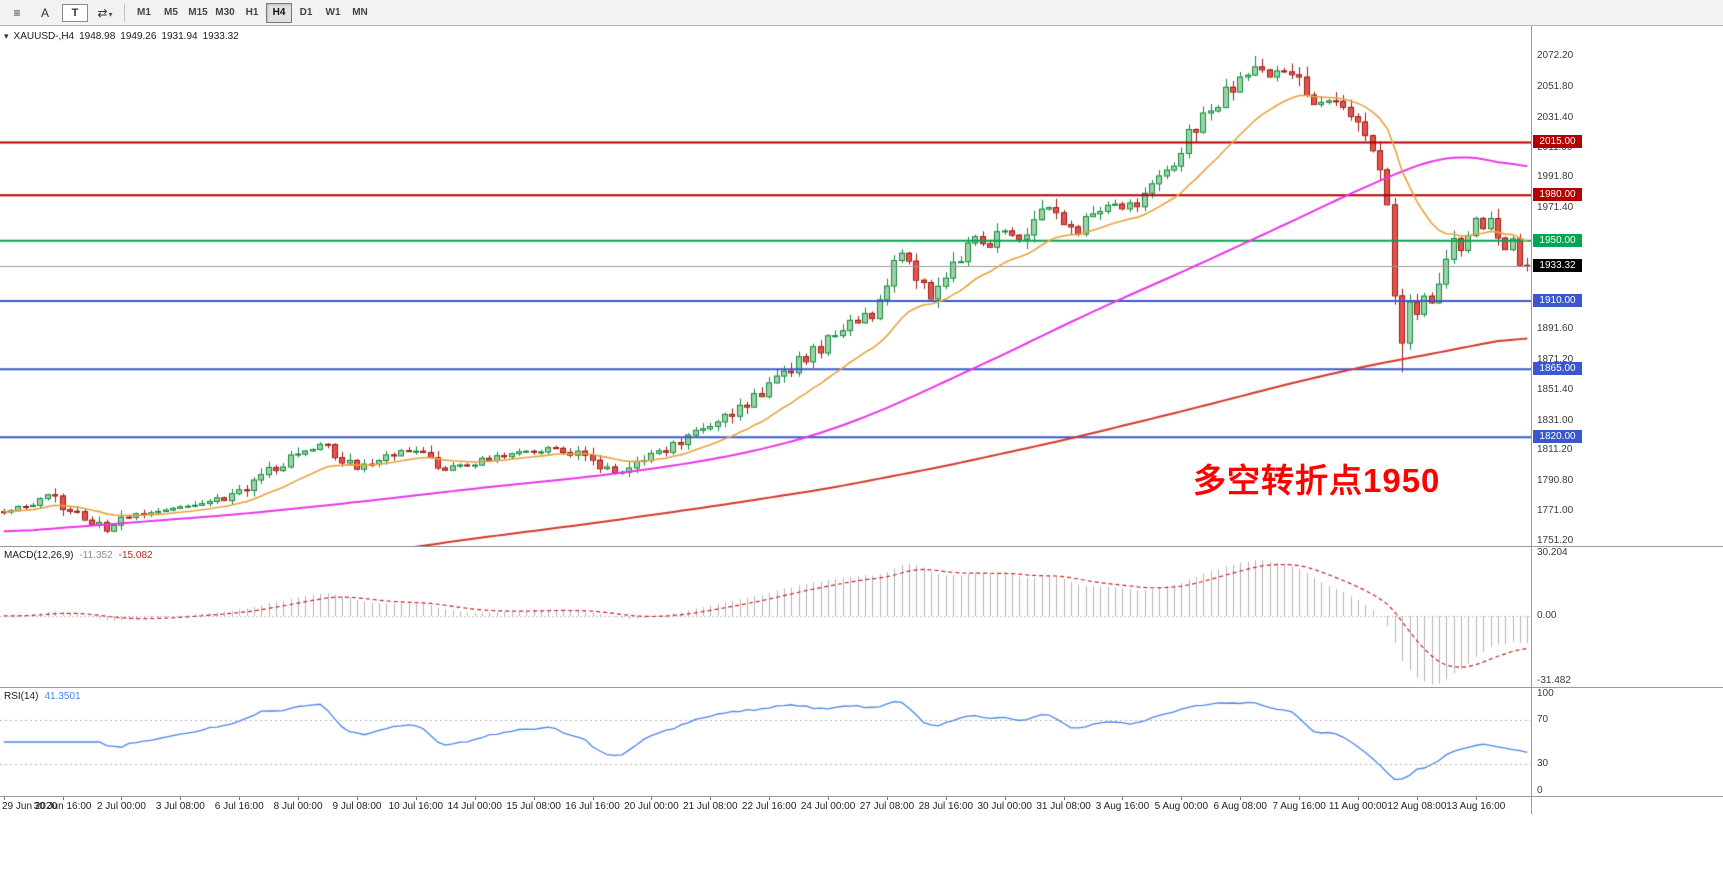 Image resolution: width=1723 pixels, height=892 pixels. What do you see at coordinates (1555, 86) in the screenshot?
I see `price-axis-label: 2051.80` at bounding box center [1555, 86].